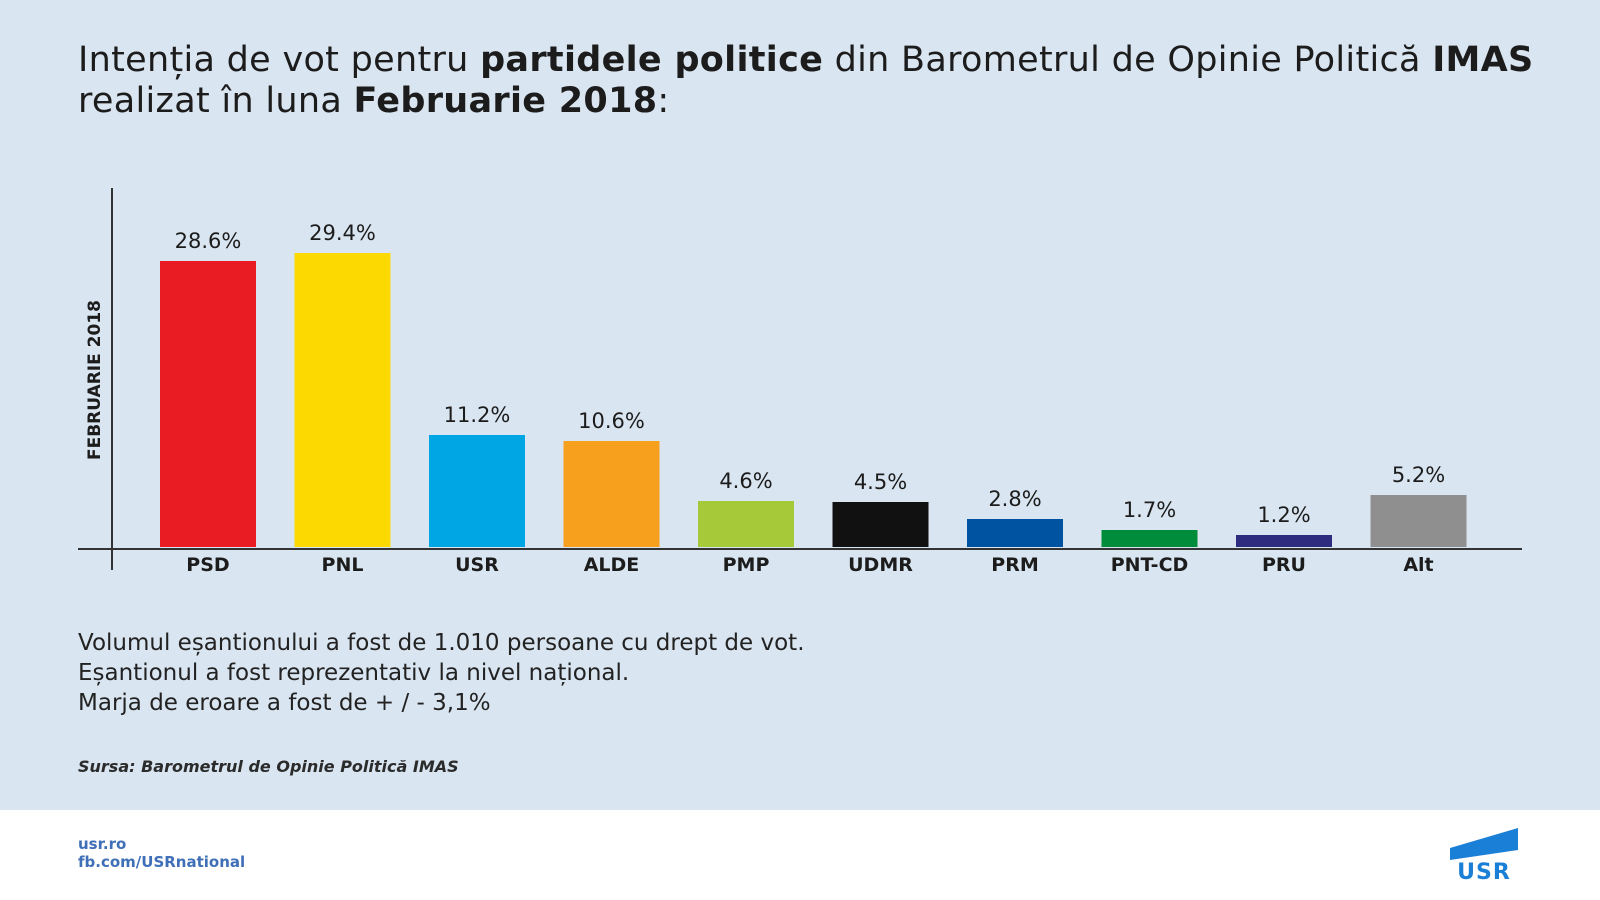 The height and width of the screenshot is (900, 1600). What do you see at coordinates (1015, 533) in the screenshot?
I see `bar-prm` at bounding box center [1015, 533].